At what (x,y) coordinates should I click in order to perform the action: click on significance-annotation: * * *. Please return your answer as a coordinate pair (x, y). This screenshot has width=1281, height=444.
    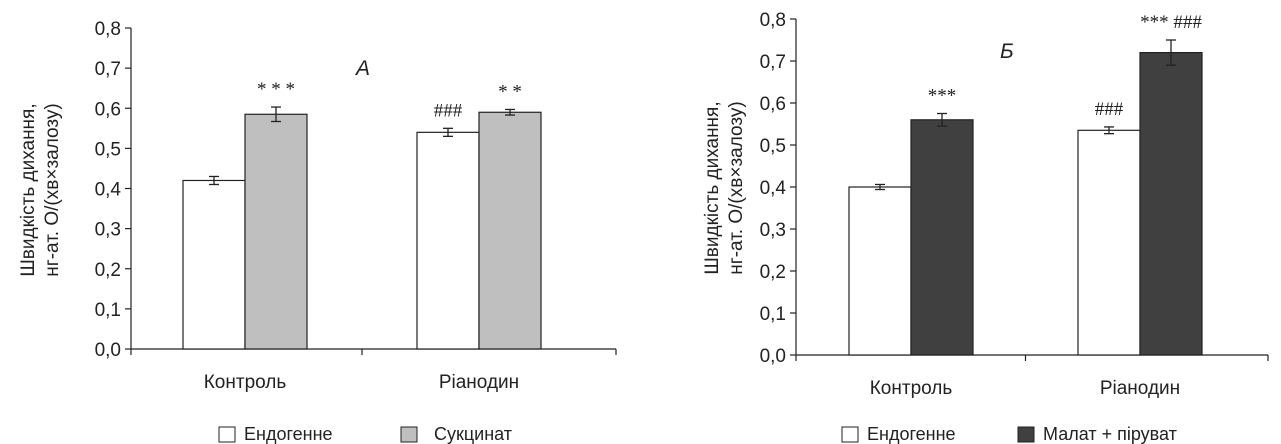
    Looking at the image, I should click on (276, 89).